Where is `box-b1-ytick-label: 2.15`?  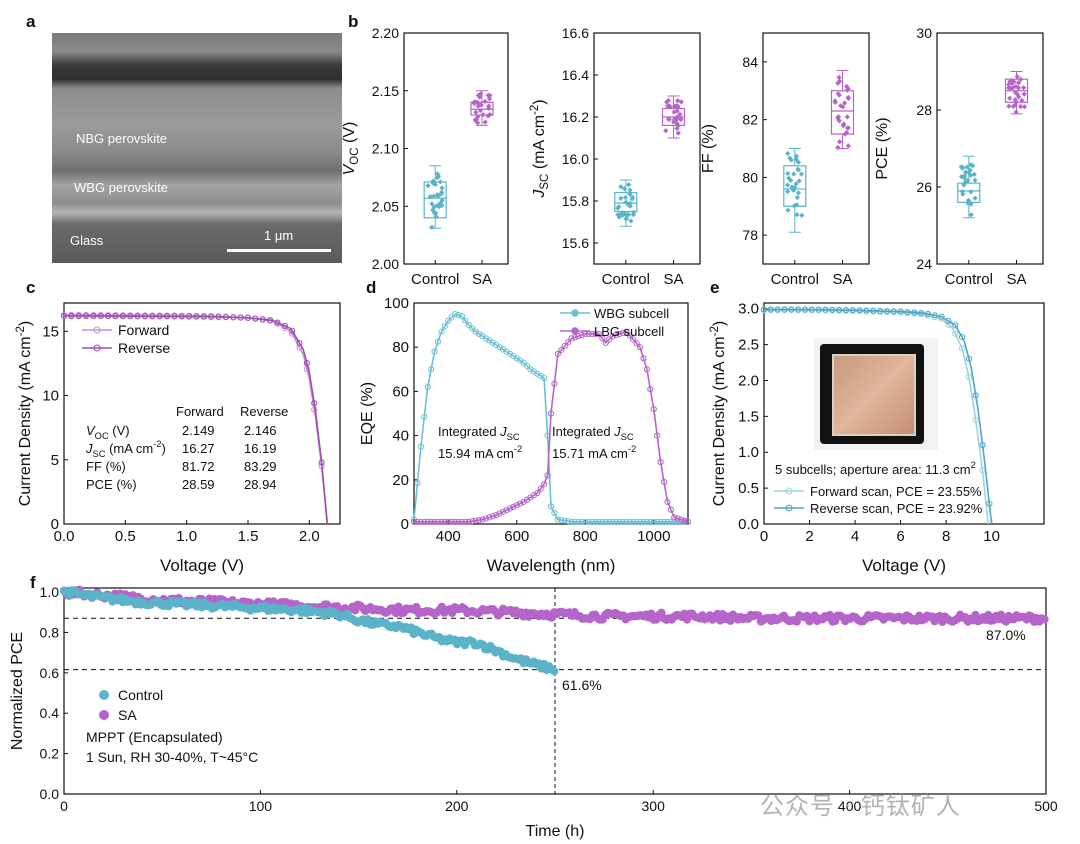
box-b1-ytick-label: 2.15 is located at coordinates (385, 91).